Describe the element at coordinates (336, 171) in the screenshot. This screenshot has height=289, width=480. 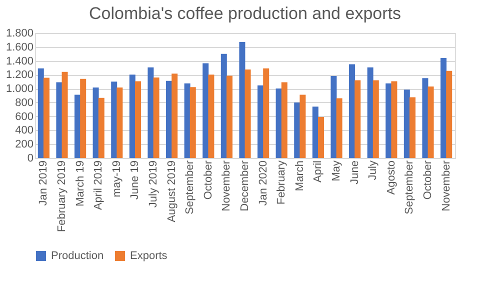
I see `x-tick-label: May` at that location.